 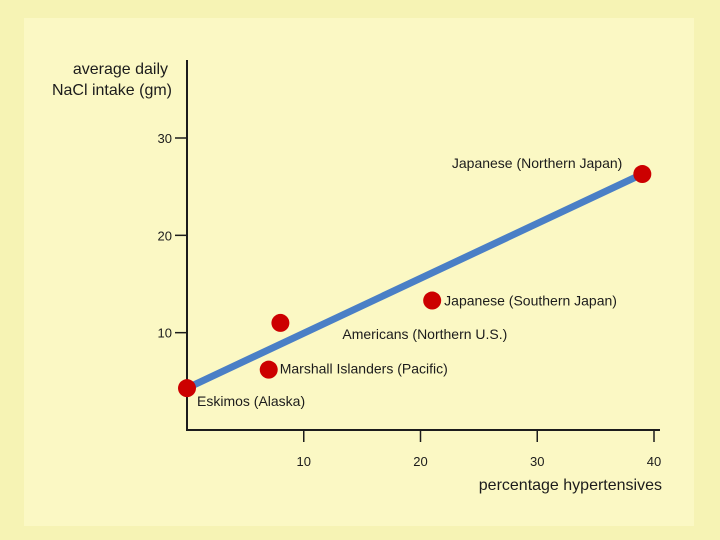 I want to click on y-tick-label: 20, so click(x=165, y=235).